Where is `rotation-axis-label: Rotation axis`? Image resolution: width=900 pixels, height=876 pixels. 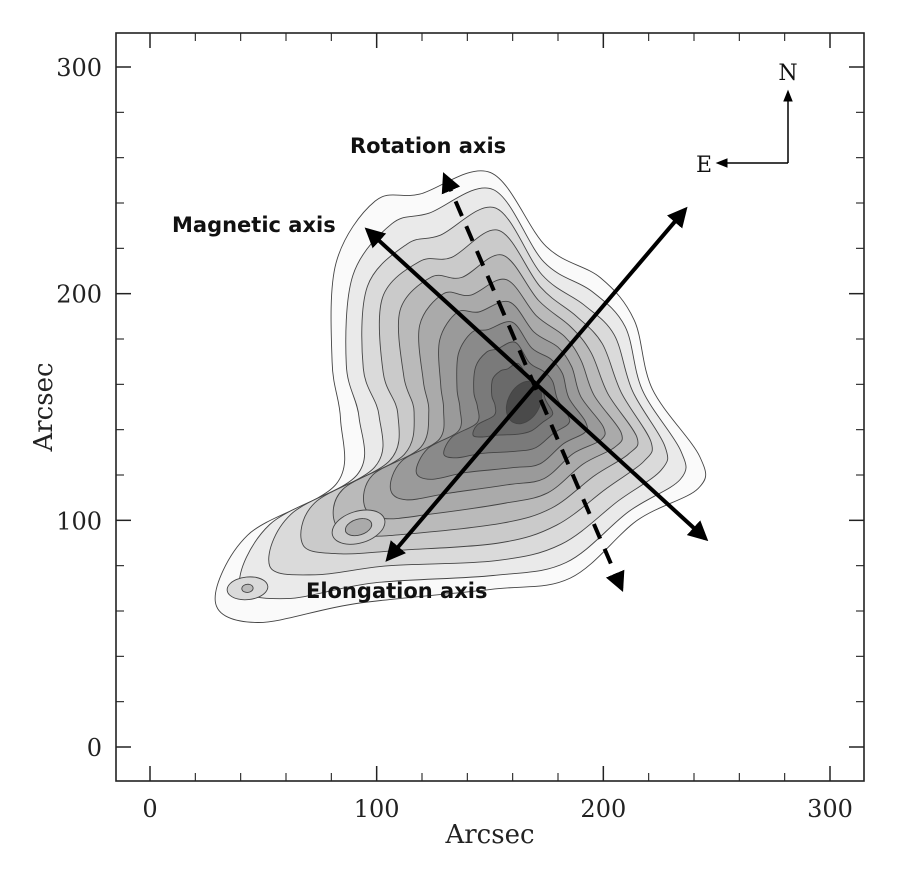 rotation-axis-label: Rotation axis is located at coordinates (428, 146).